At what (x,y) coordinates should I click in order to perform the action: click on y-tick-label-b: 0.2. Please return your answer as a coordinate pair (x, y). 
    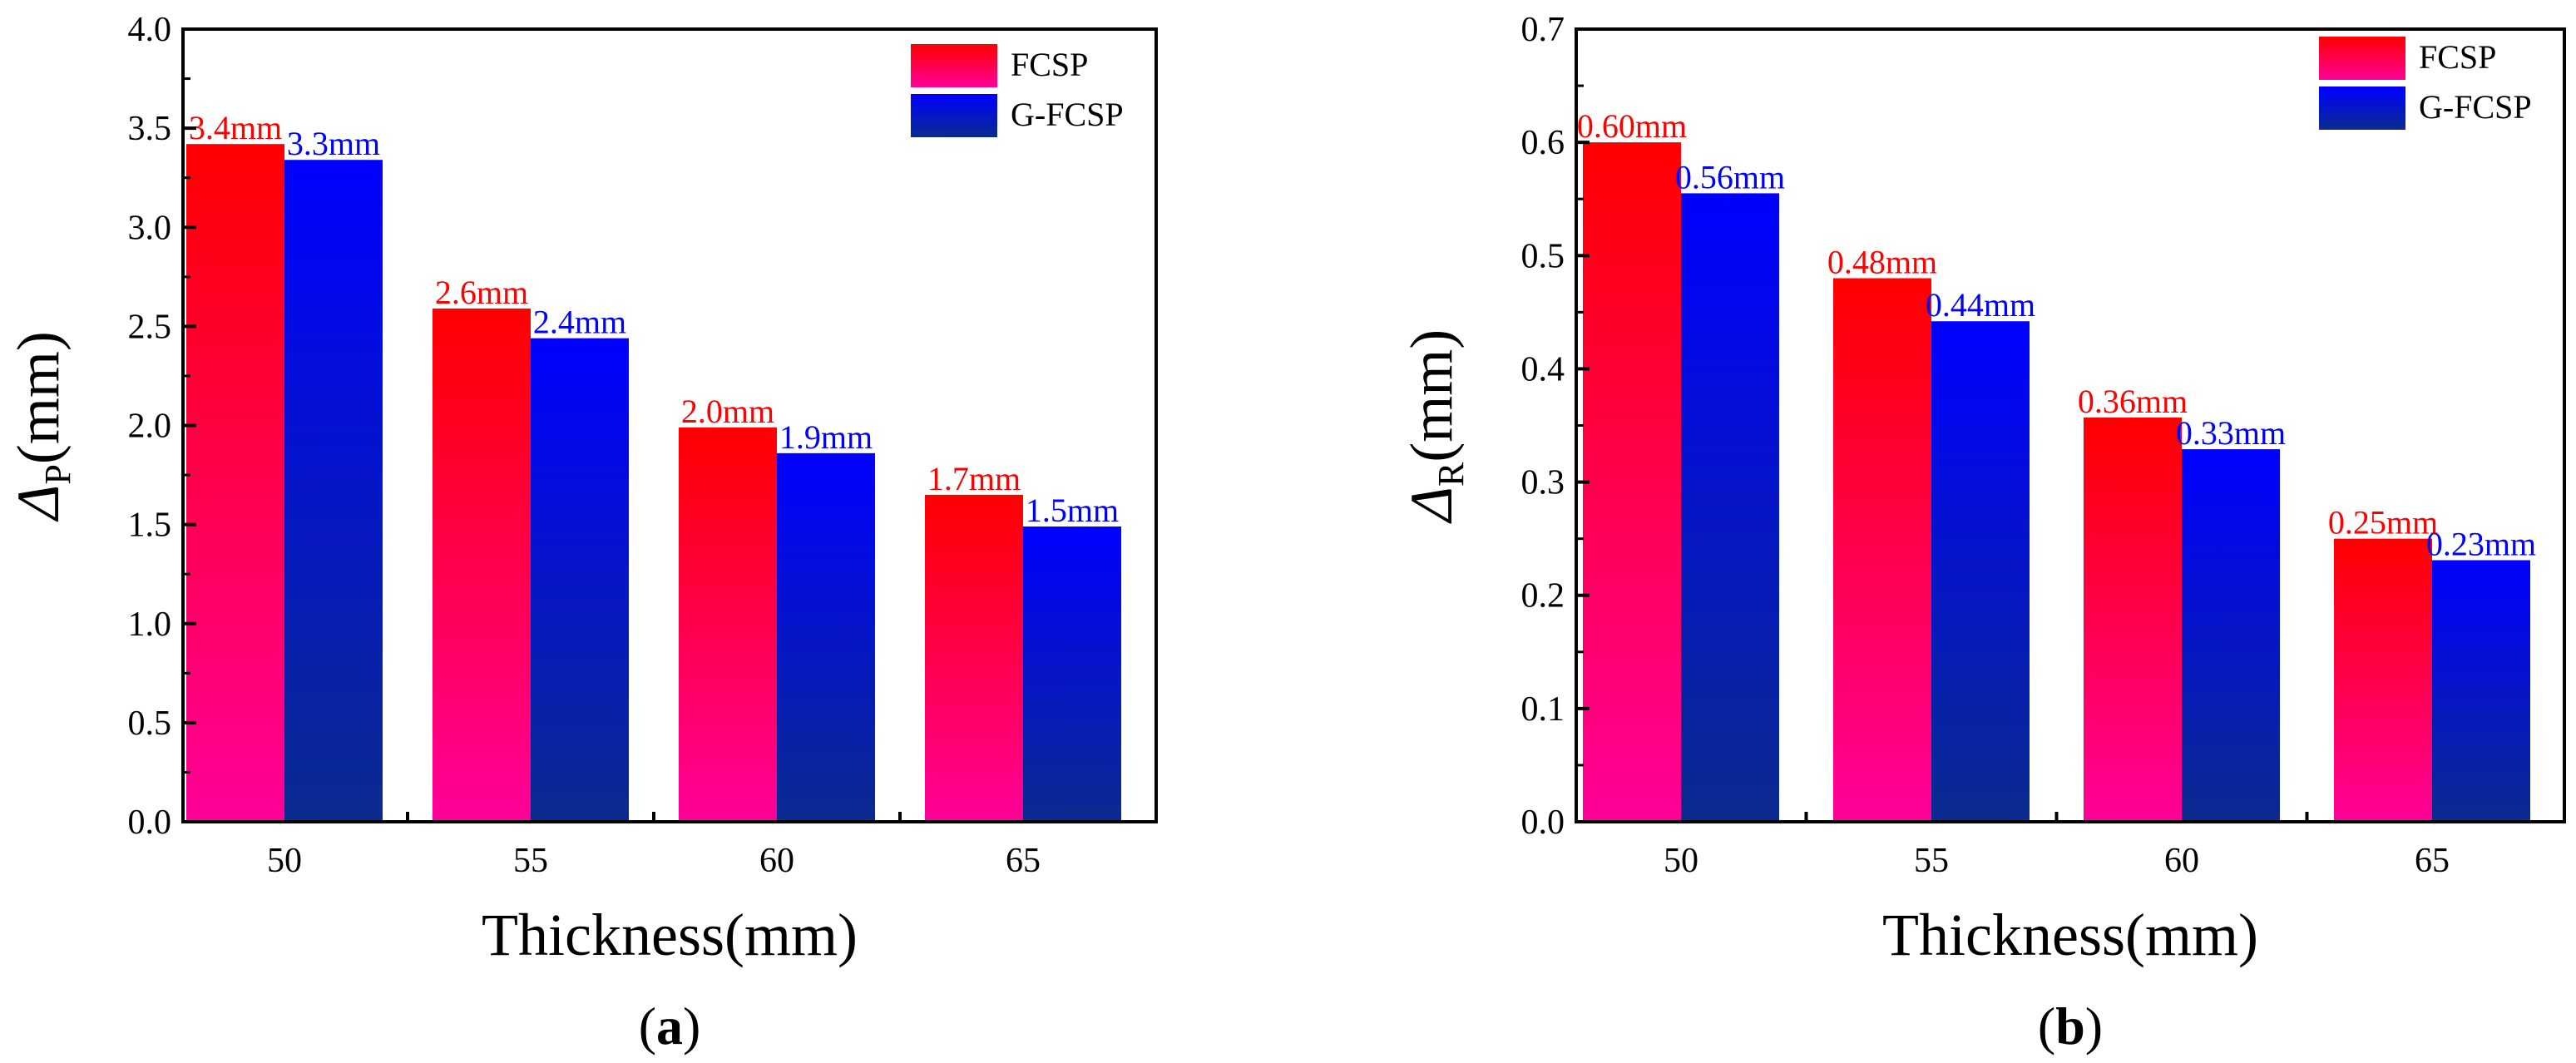
    Looking at the image, I should click on (1543, 596).